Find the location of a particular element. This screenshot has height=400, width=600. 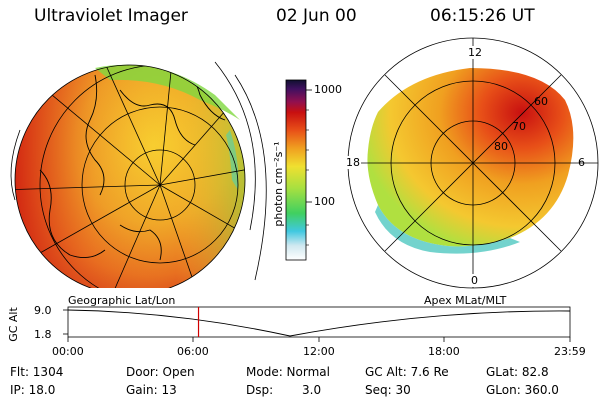

date-label: 02 Jun 00 is located at coordinates (316, 16).